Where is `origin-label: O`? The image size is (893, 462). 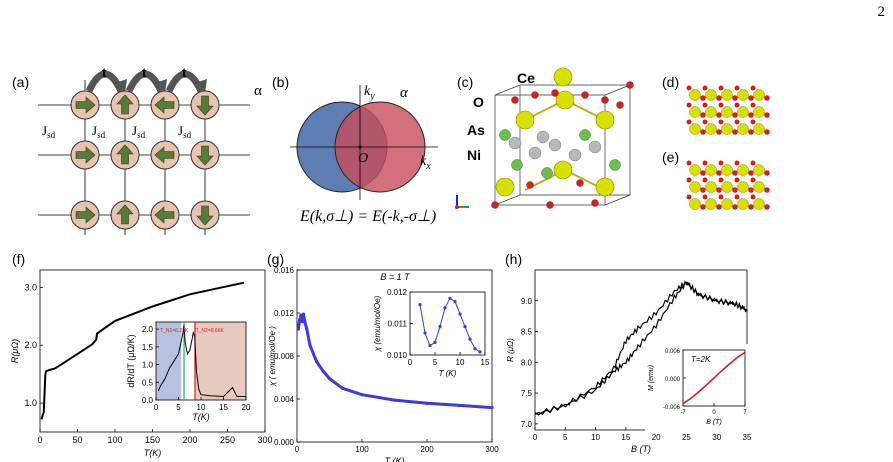
origin-label: O is located at coordinates (363, 158).